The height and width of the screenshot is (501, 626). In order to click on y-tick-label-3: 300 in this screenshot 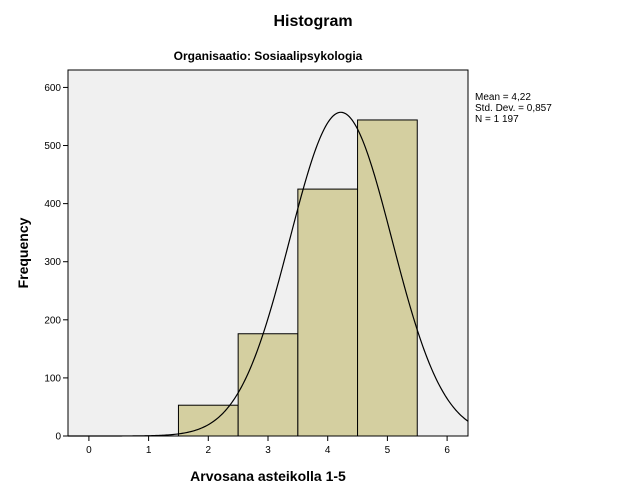, I will do `click(52, 262)`.